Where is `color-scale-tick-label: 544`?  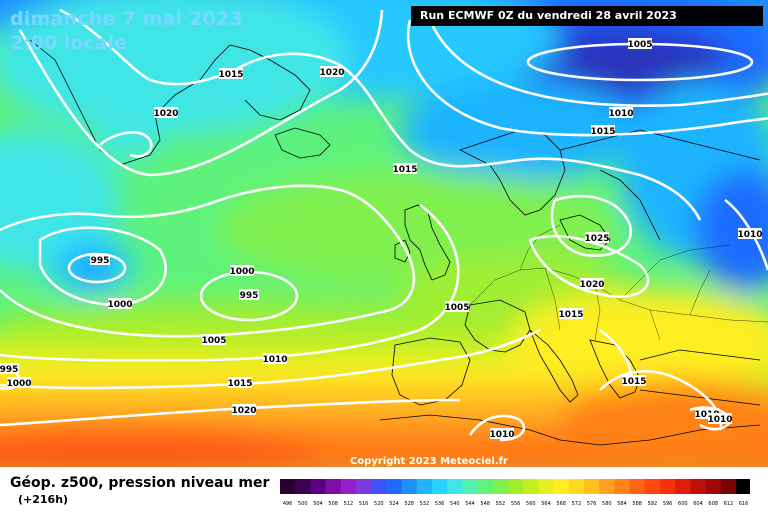 color-scale-tick-label: 544 is located at coordinates (470, 504).